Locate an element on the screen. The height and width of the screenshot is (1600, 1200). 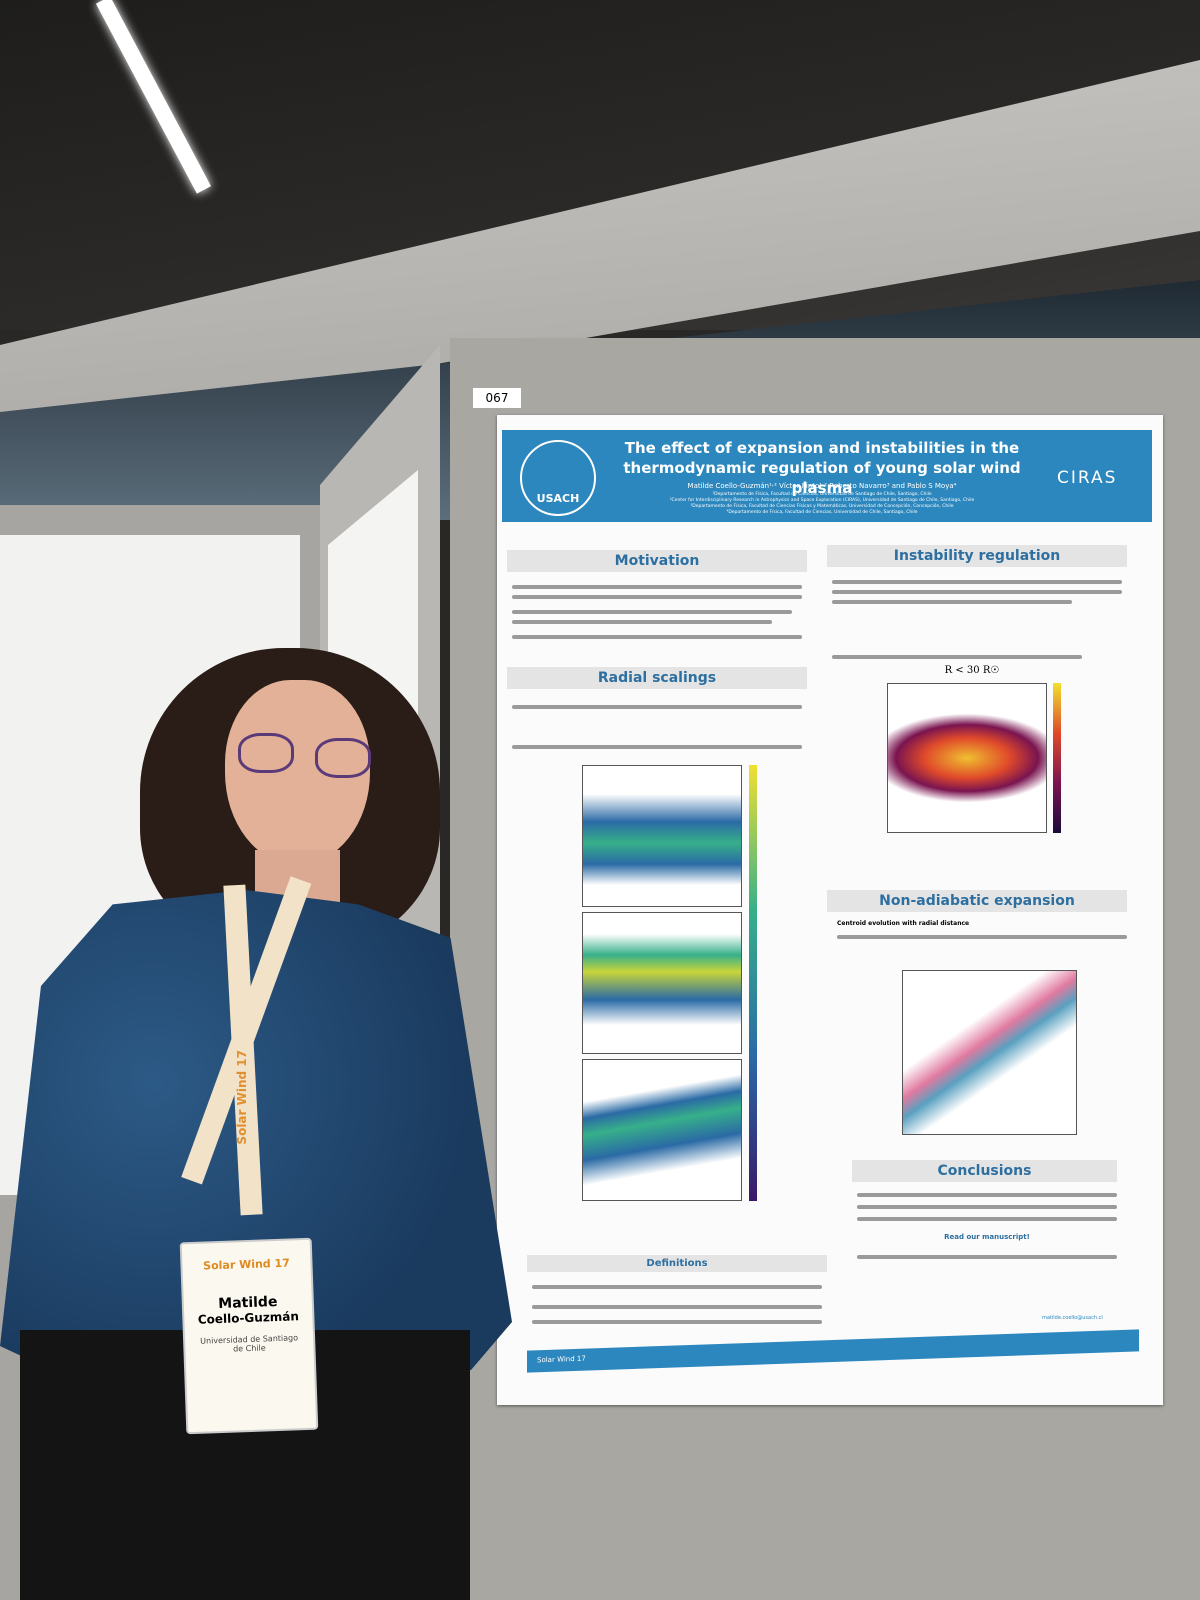
email: matilde.coello@usach.cl is located at coordinates (1072, 1318).